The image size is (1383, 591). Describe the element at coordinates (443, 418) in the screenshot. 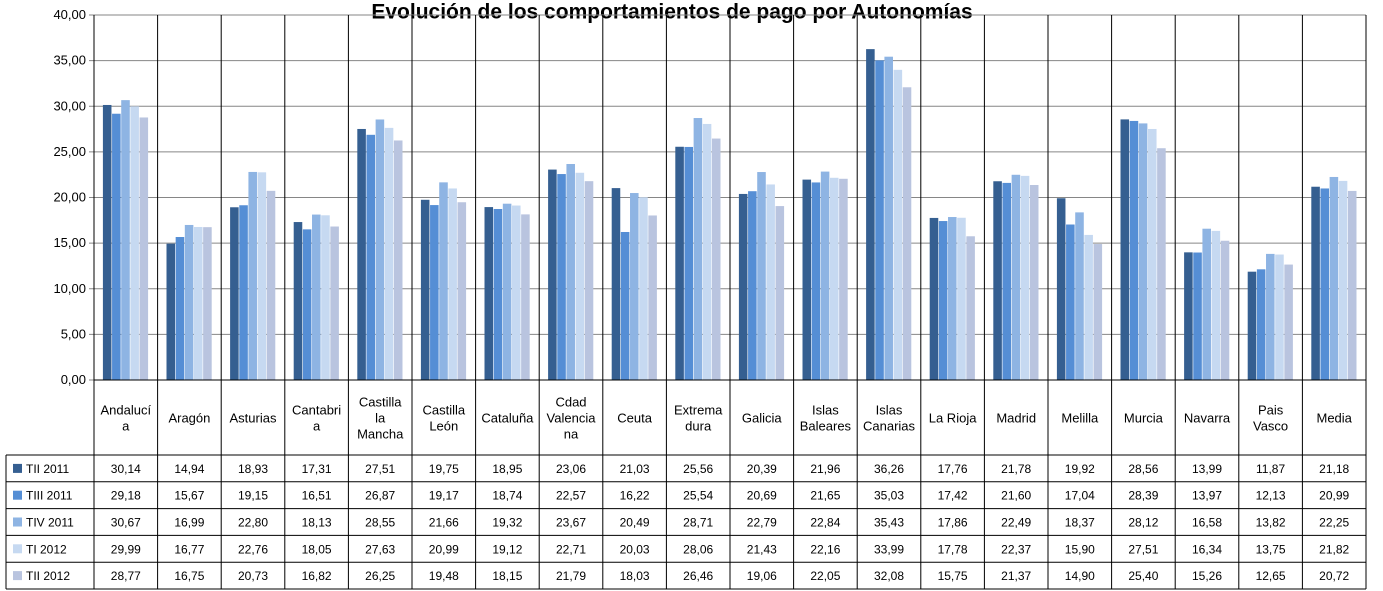

I see `category-label: Castilla León` at that location.